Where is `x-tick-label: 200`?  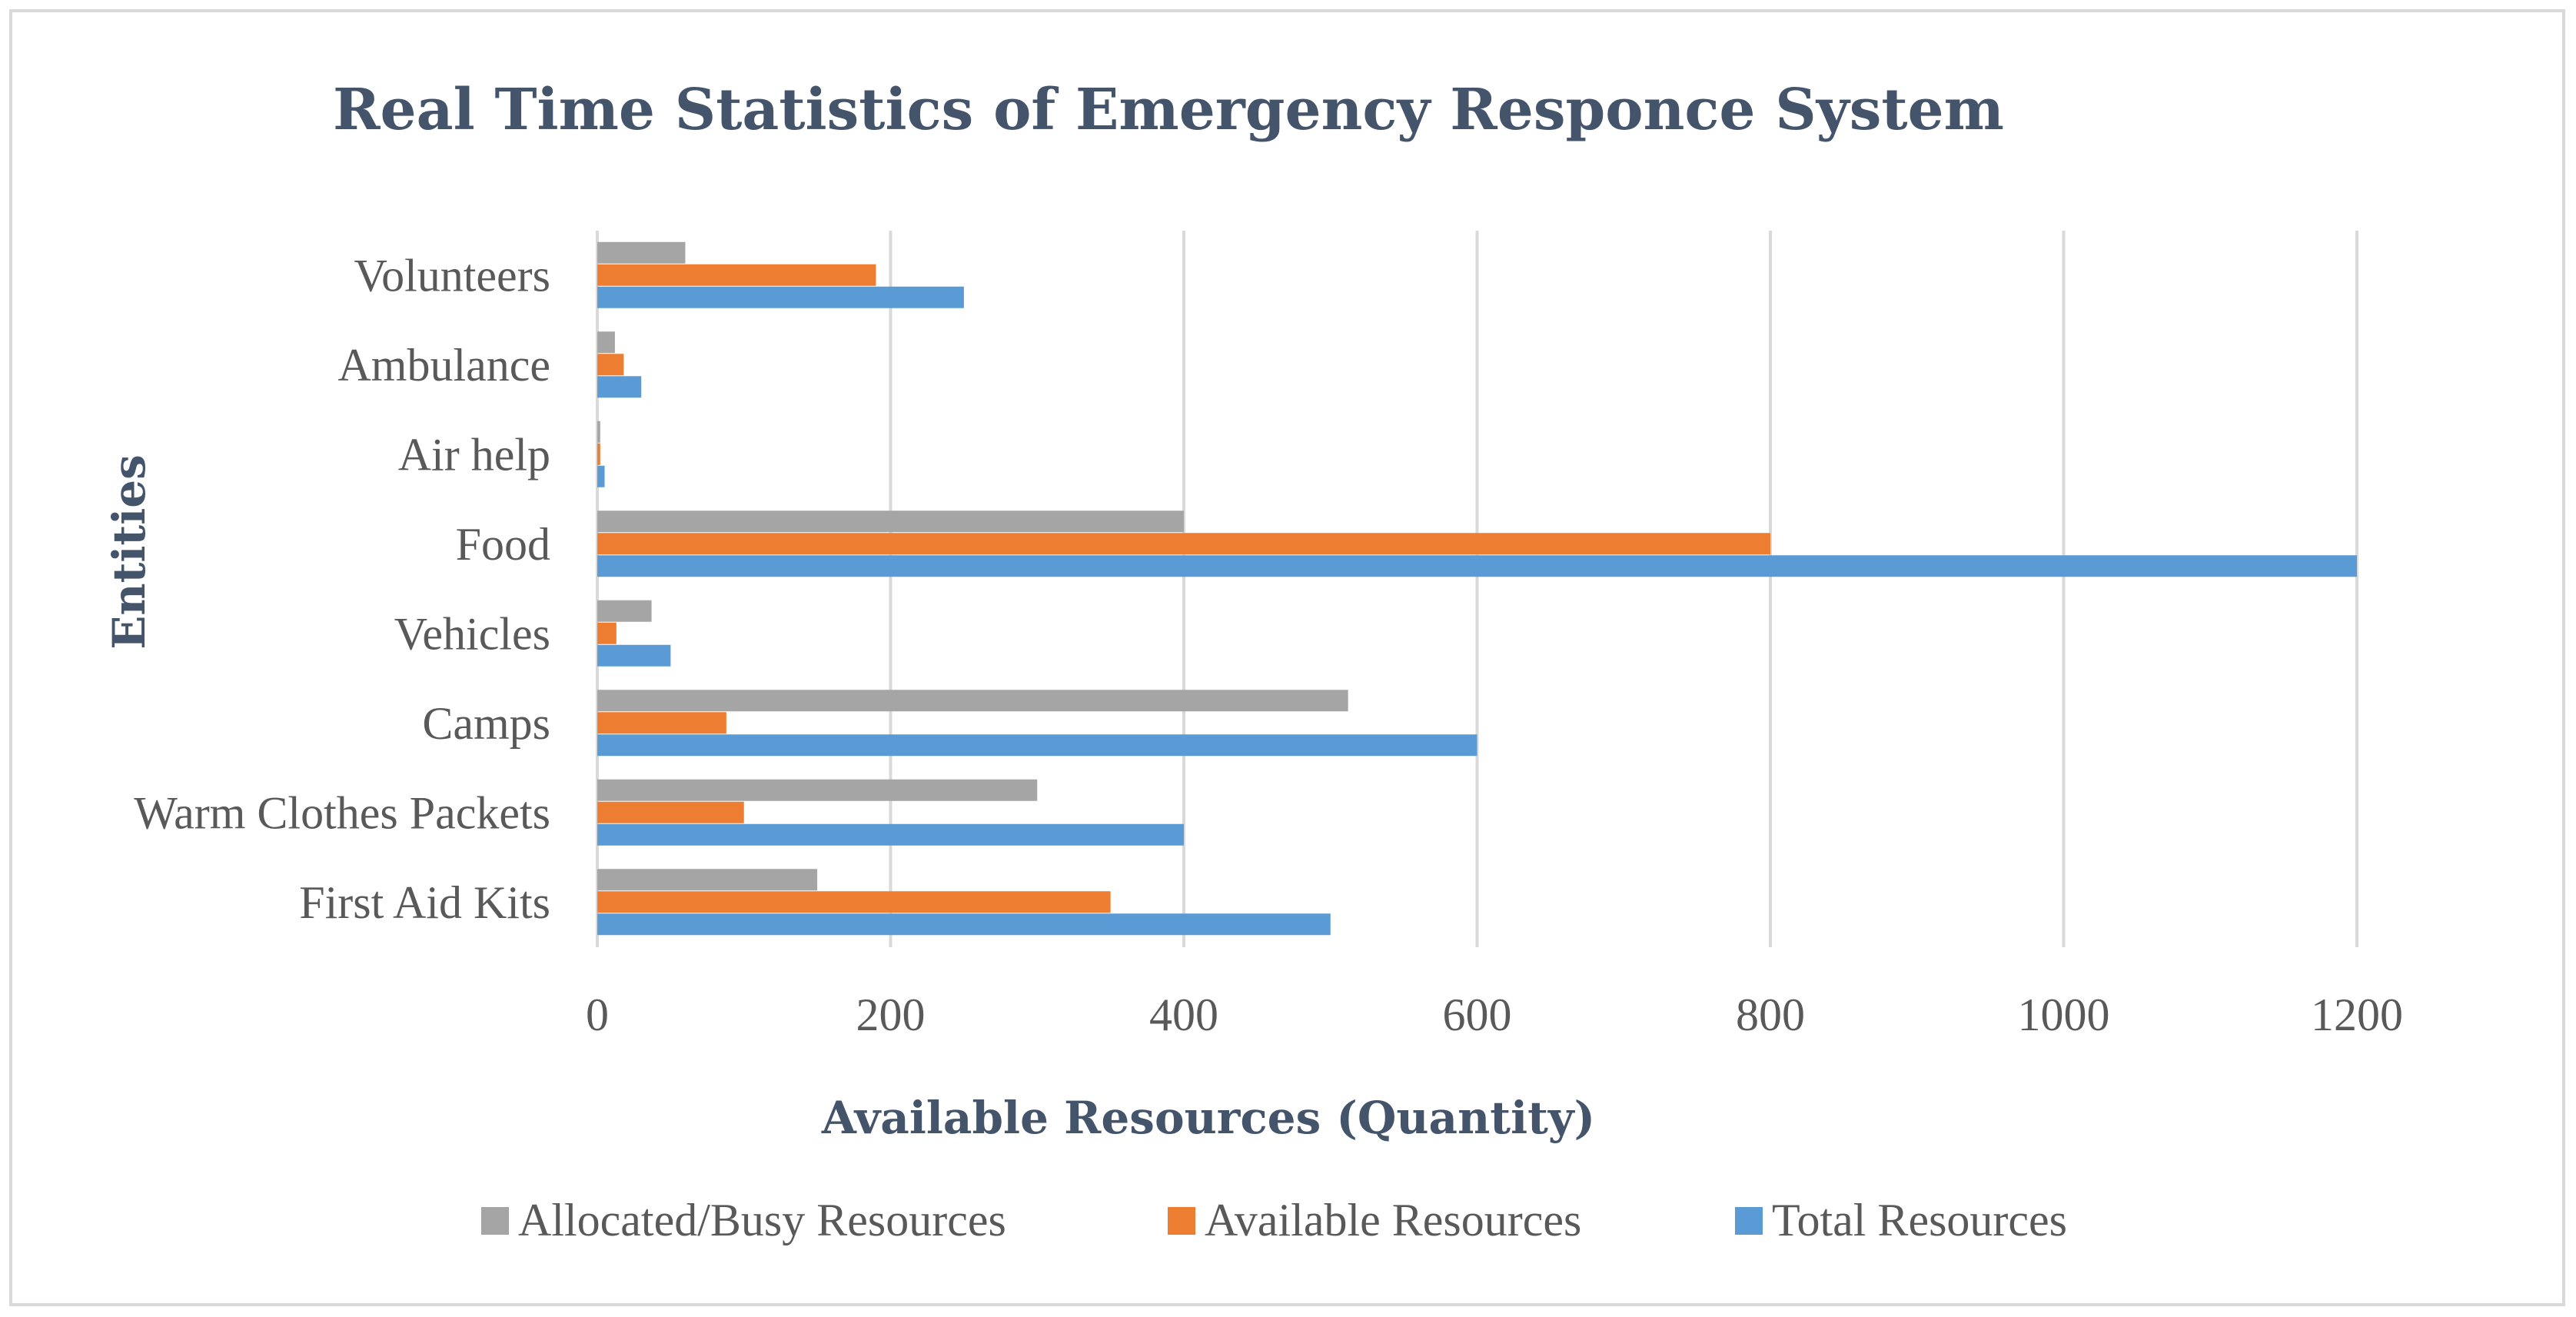 x-tick-label: 200 is located at coordinates (891, 1014).